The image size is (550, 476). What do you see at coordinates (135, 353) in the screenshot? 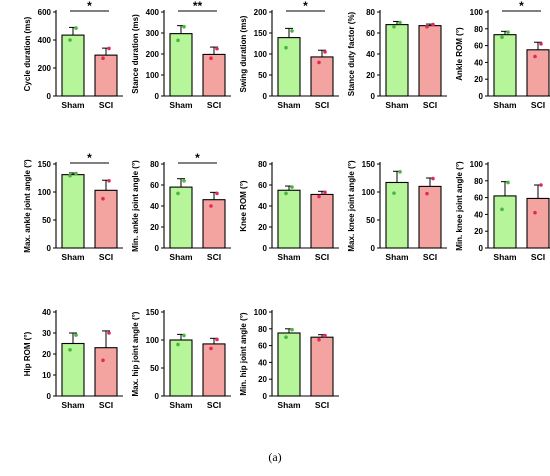
I see `y-axis-label: Max. hip joint angle (°)` at bounding box center [135, 353].